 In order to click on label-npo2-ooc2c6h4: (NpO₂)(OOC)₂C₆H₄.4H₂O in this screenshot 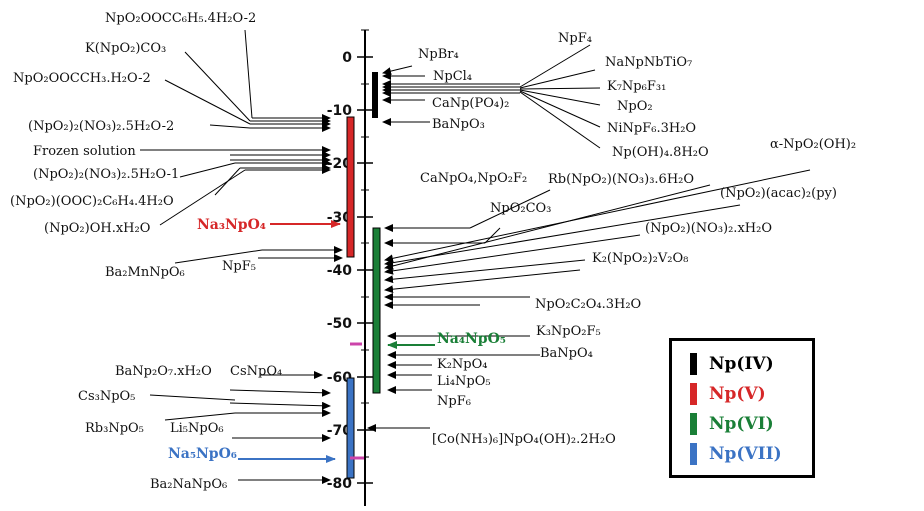, I will do `click(92, 201)`.